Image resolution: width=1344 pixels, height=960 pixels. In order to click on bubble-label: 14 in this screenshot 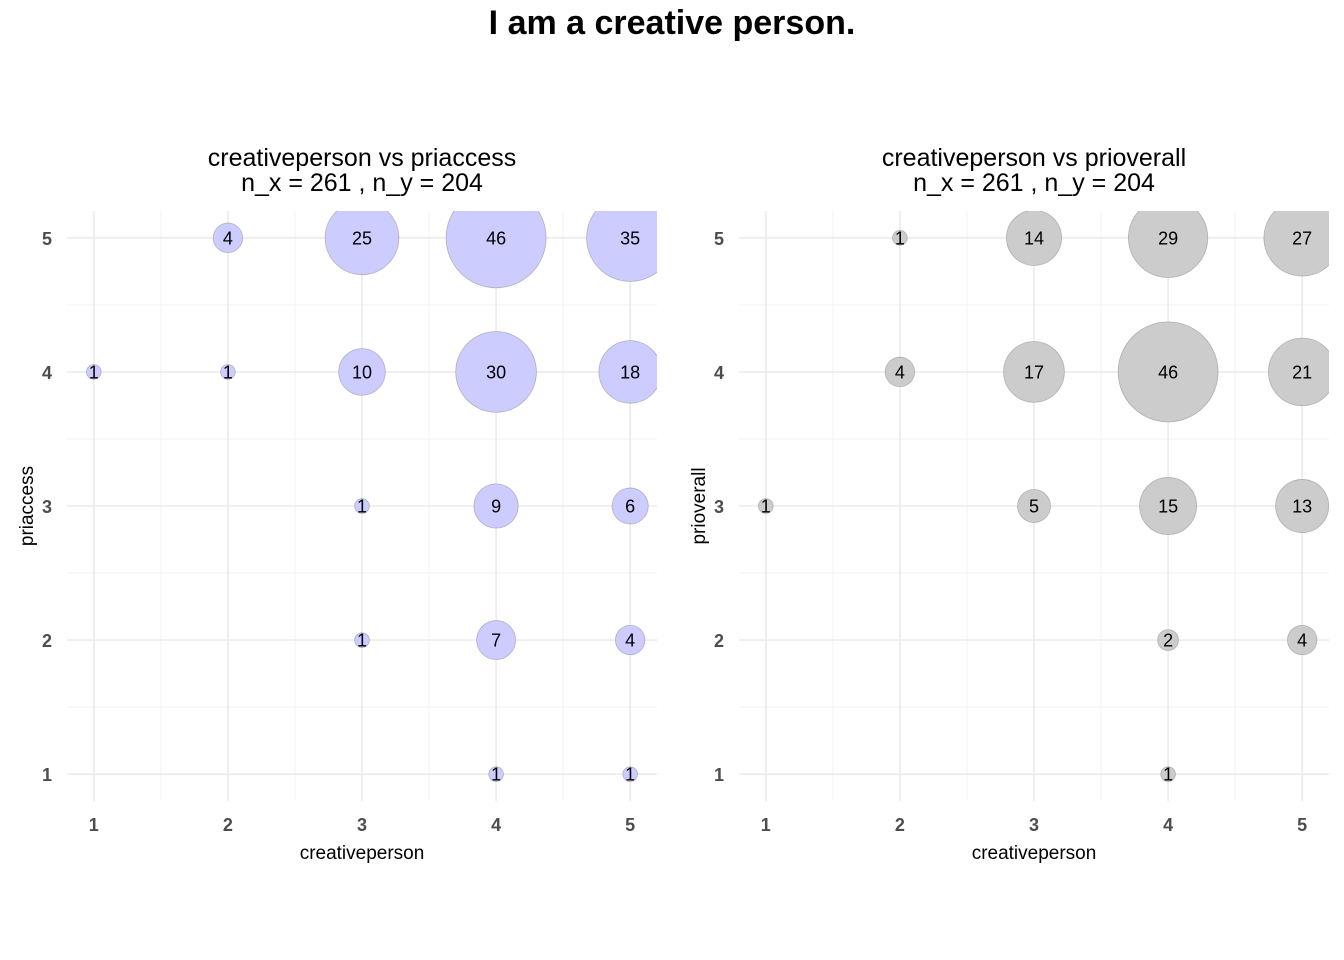, I will do `click(1034, 238)`.